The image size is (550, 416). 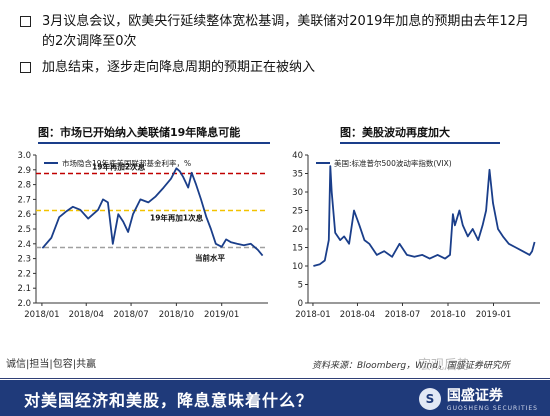 I want to click on y-tick-label: 2.0, so click(x=24, y=304).